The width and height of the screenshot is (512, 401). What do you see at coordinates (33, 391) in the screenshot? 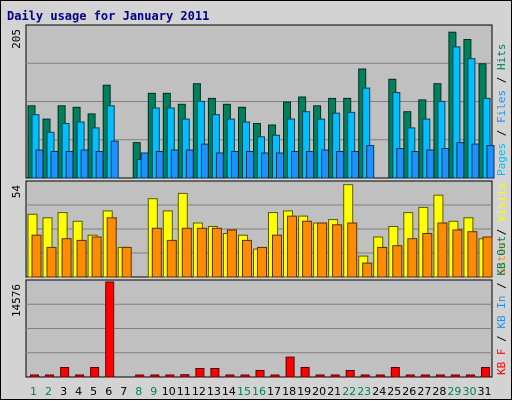
I see `x-tick-label-1: 1` at bounding box center [33, 391].